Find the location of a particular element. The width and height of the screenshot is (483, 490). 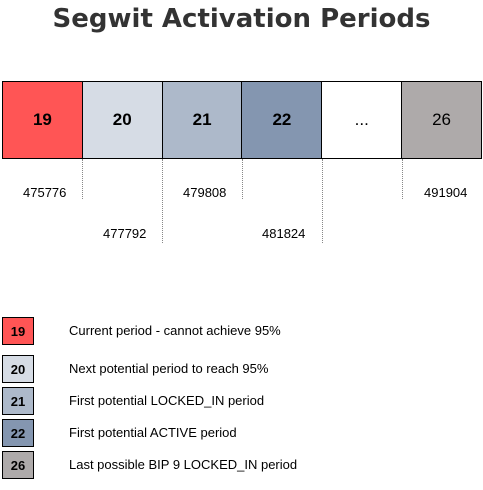

legend-item-19: 19 Current period - cannot achieve 95% is located at coordinates (212, 331).